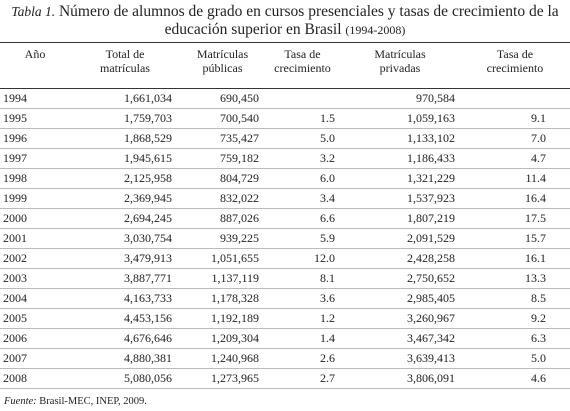 This screenshot has height=411, width=570. Describe the element at coordinates (35, 258) in the screenshot. I see `table-cell: 2002` at that location.